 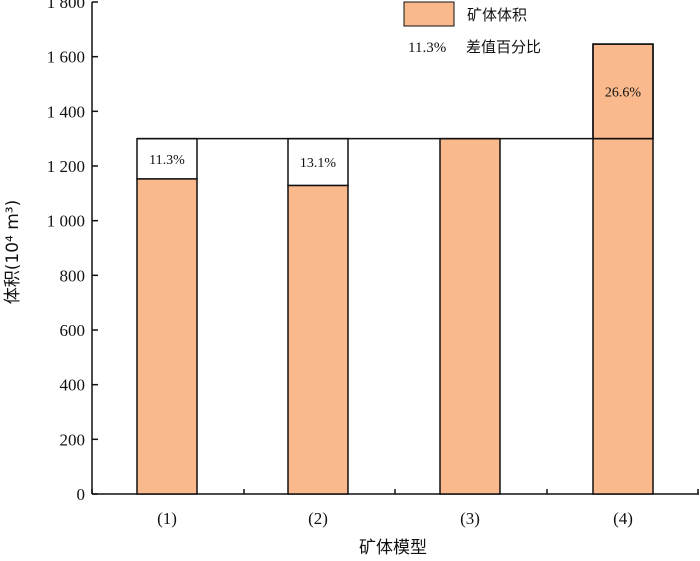 I want to click on y-tick-label: 200, so click(x=73, y=439).